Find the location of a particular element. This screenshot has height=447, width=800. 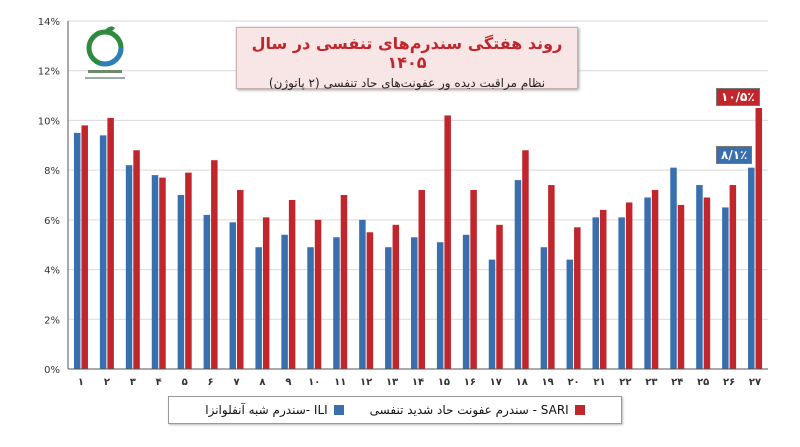

legend-label-sari: SARI - سندرم عفونت حاد شدید تنفسی is located at coordinates (469, 410).